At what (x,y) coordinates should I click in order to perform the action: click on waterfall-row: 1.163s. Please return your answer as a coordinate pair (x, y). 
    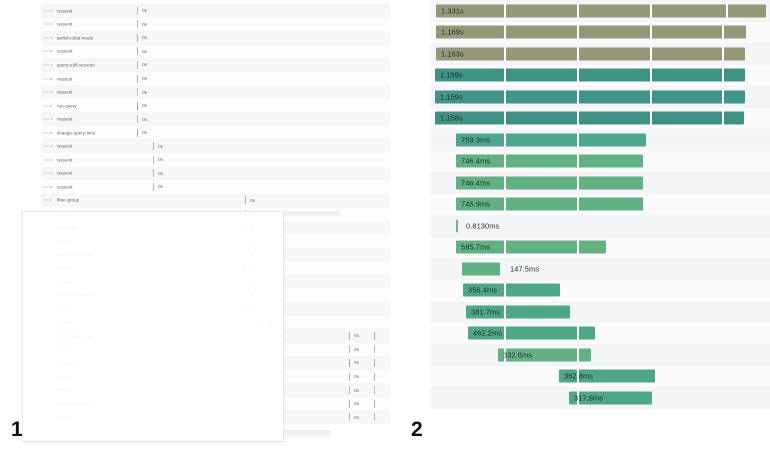
    Looking at the image, I should click on (600, 54).